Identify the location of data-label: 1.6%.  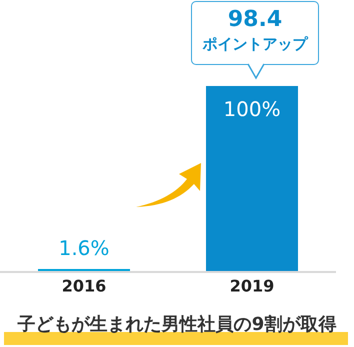
(84, 248).